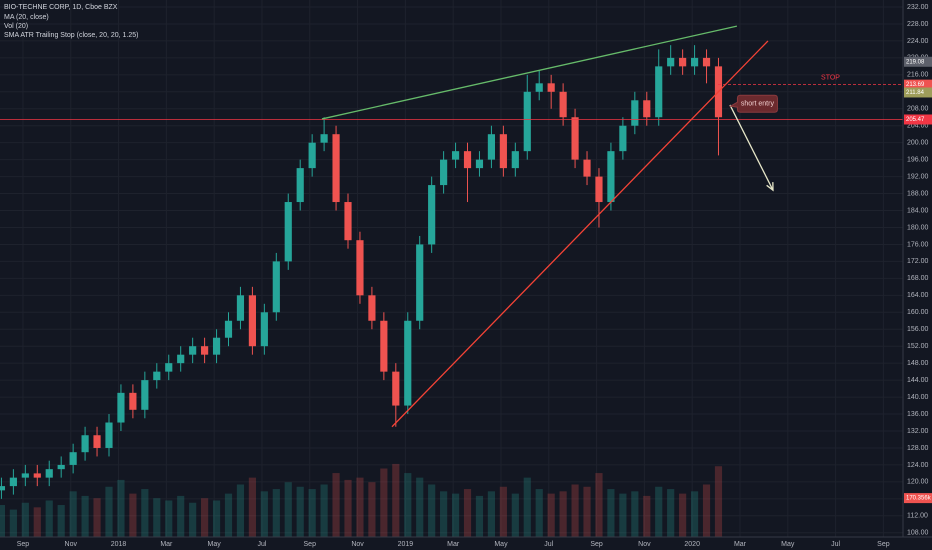 The image size is (932, 550). Describe the element at coordinates (751, 147) in the screenshot. I see `arrow-shaft` at that location.